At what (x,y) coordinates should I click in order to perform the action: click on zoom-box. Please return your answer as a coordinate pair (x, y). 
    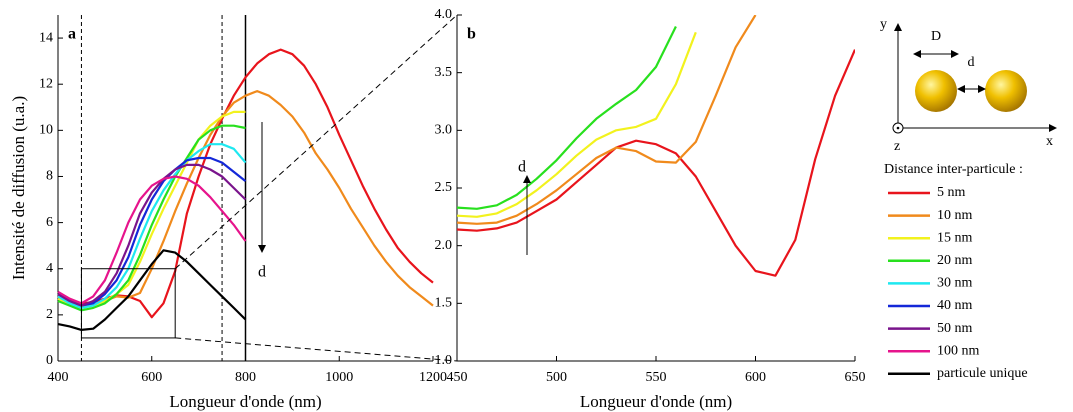
    Looking at the image, I should click on (128, 303).